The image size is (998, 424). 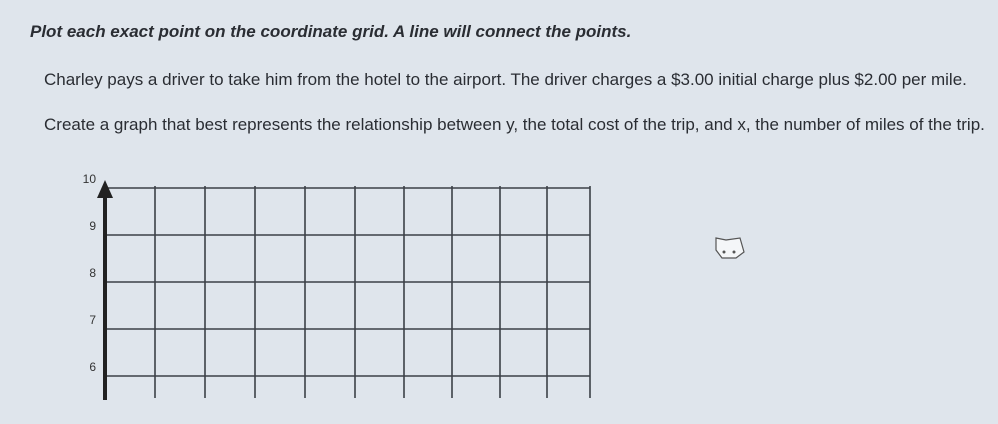 I want to click on cursor-icon, so click(x=730, y=248).